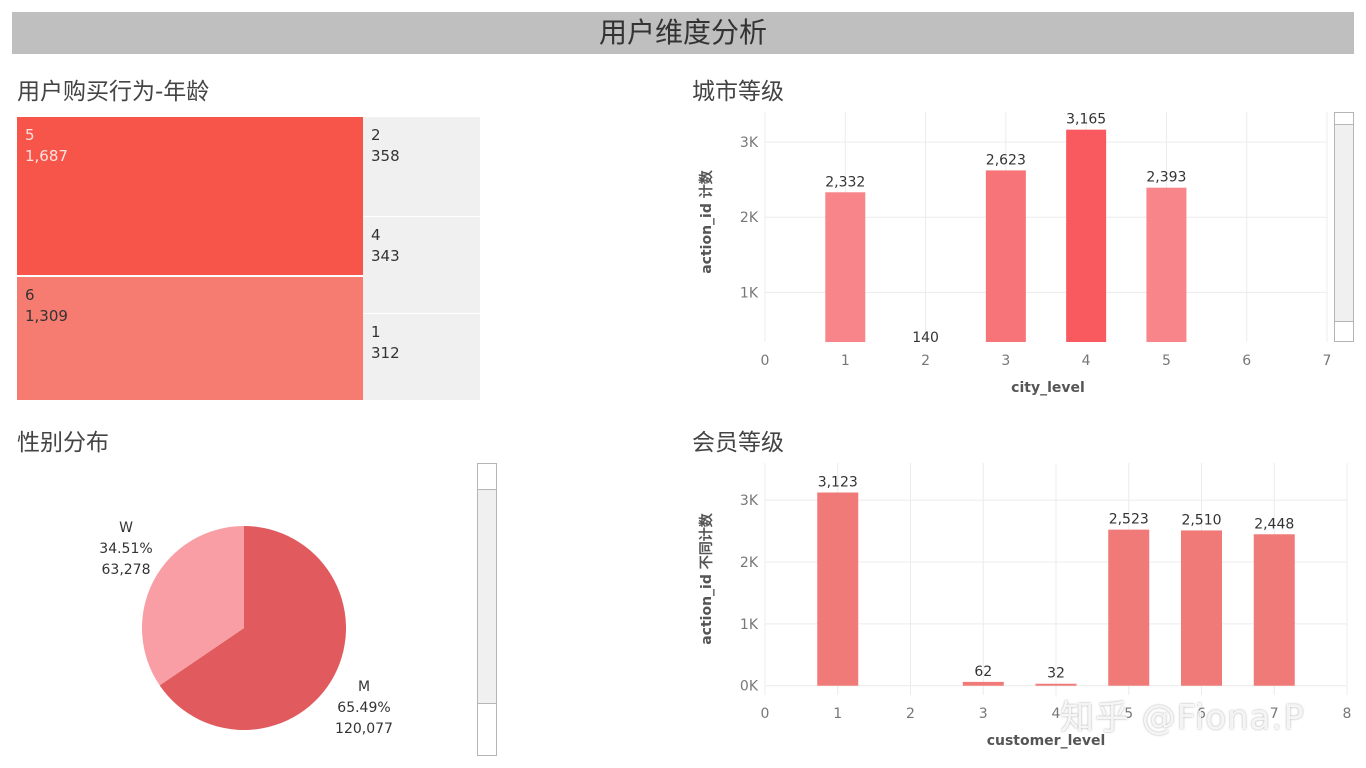 The height and width of the screenshot is (768, 1366). Describe the element at coordinates (1347, 714) in the screenshot. I see `x-tick-label: 8` at that location.